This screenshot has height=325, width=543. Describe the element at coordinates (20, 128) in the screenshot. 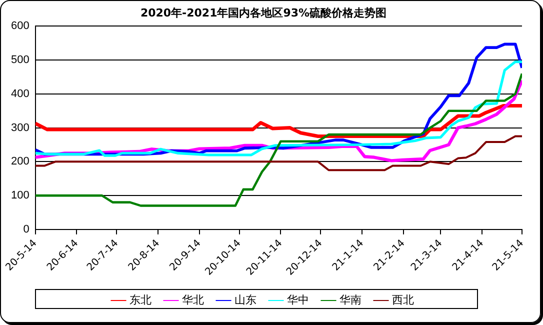

I see `y-tick-label: 300` at that location.